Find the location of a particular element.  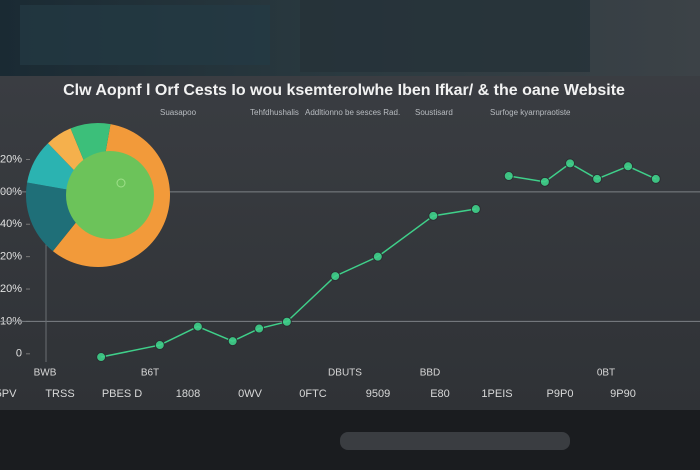

x-tick-label: 0FTC is located at coordinates (313, 394).